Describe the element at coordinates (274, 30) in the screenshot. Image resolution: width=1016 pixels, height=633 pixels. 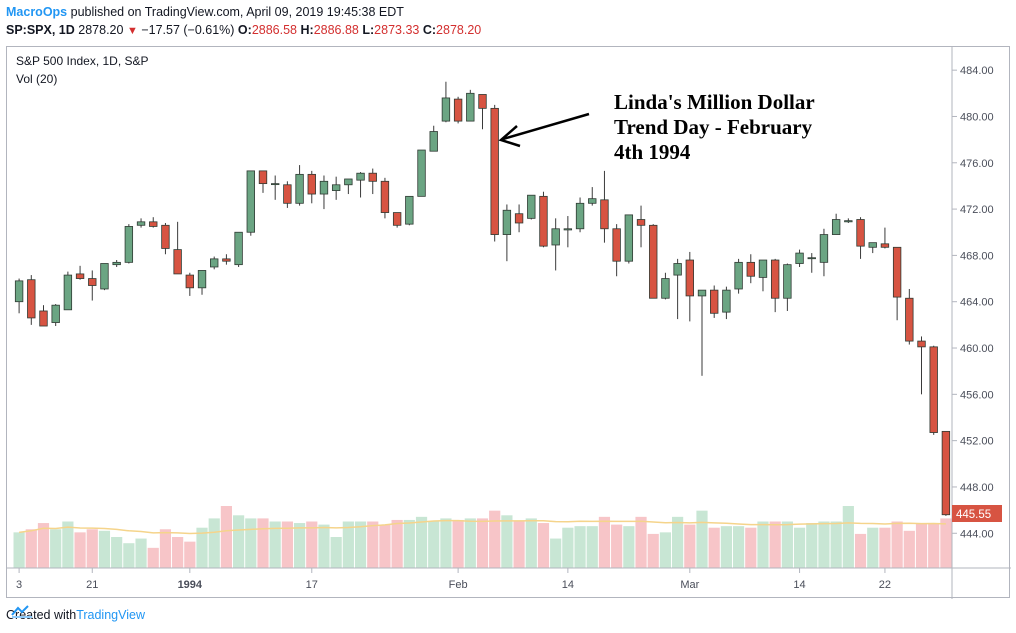
I see `open-value: 2886.58` at that location.